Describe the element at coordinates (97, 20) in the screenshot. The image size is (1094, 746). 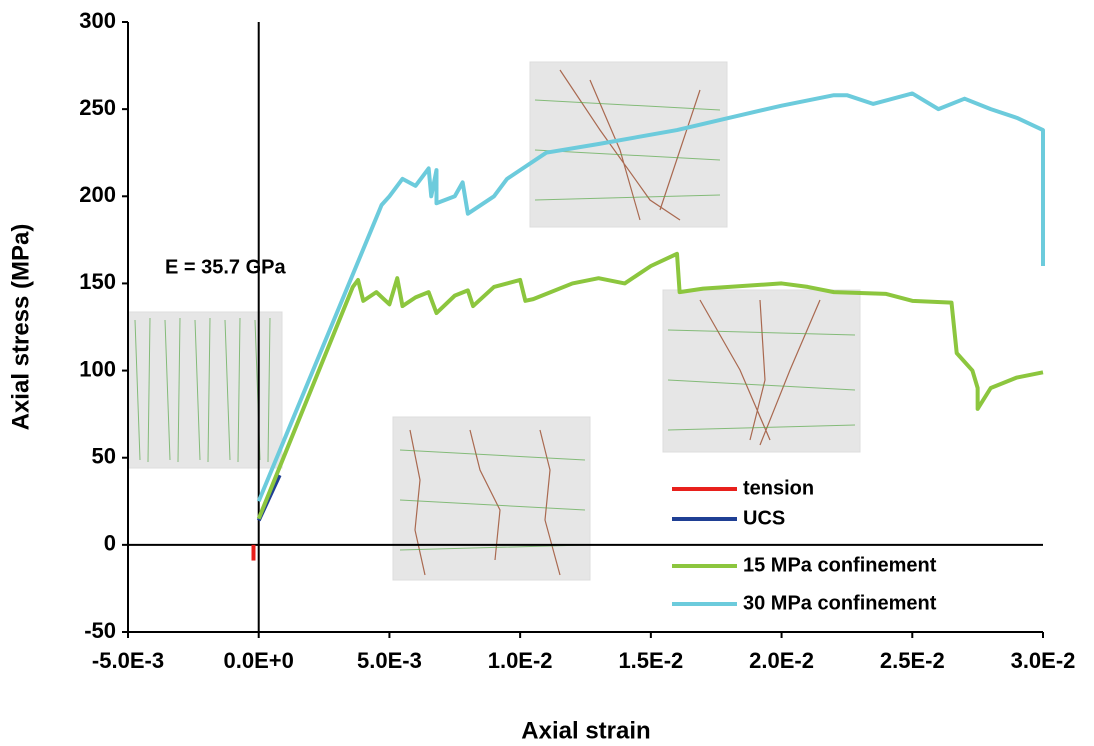
I see `y-tick-label: 300` at that location.